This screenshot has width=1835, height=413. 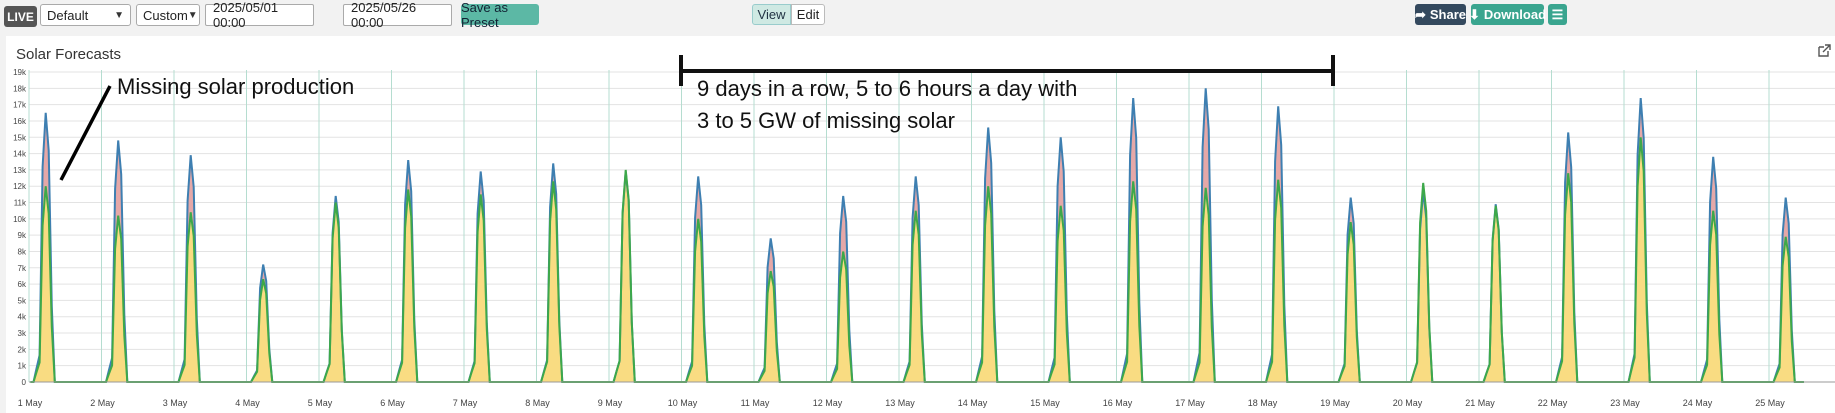 I want to click on y-tick-label: 12k, so click(x=20, y=186).